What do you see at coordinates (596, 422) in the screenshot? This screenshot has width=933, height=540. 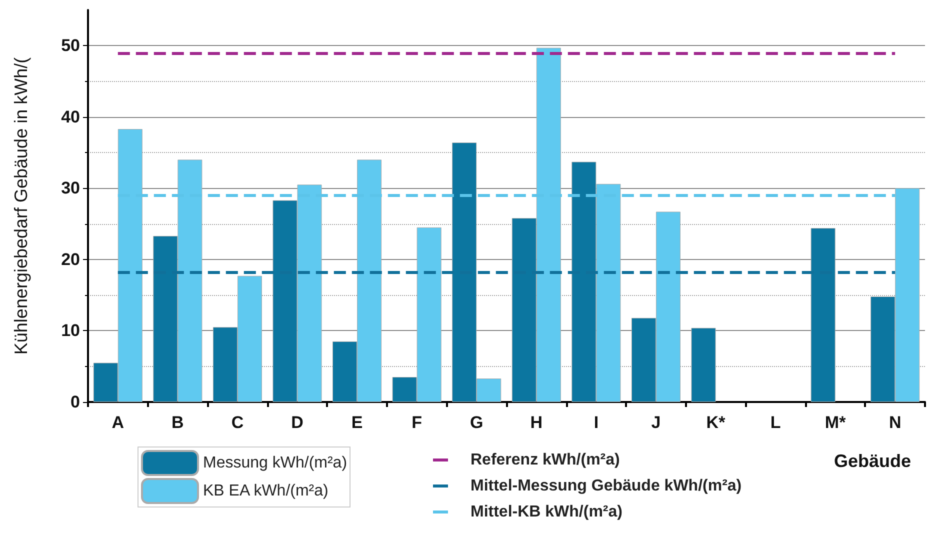 I see `x-tick-label: I` at bounding box center [596, 422].